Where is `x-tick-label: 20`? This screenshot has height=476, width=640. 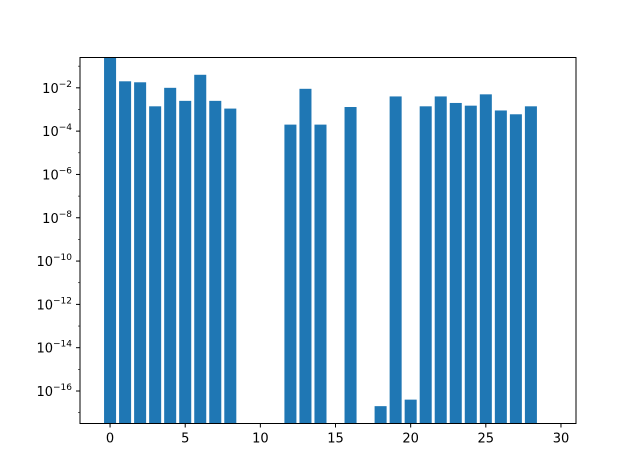 x-tick-label: 20 is located at coordinates (410, 439).